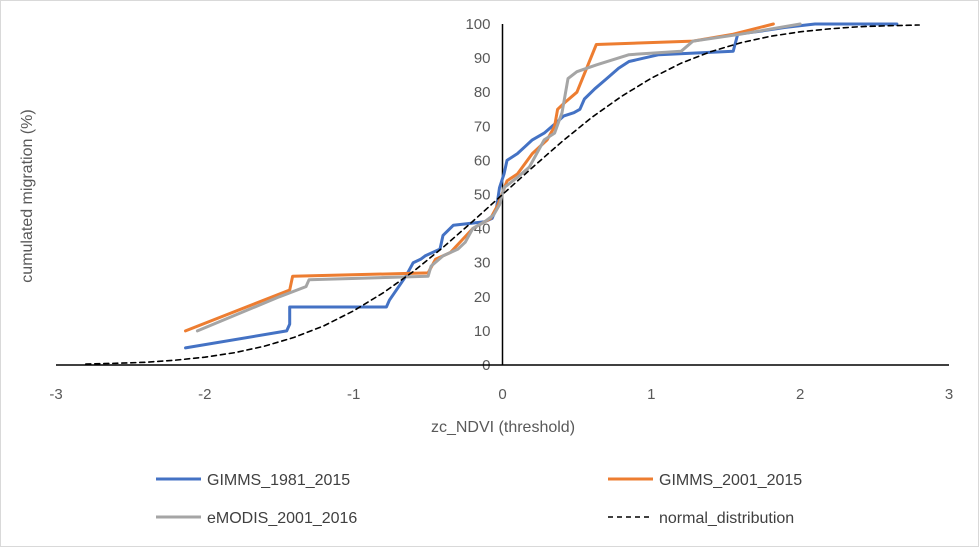 This screenshot has width=979, height=548. Describe the element at coordinates (204, 394) in the screenshot. I see `x-tick-label: -2` at that location.